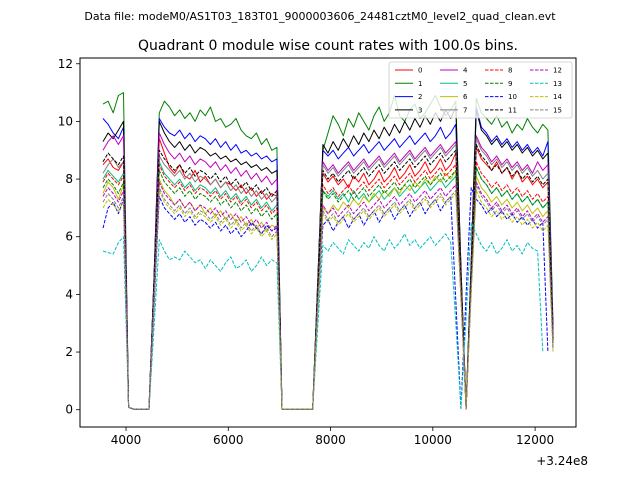 The height and width of the screenshot is (480, 640). I want to click on y-tick-label: 12, so click(65, 64).